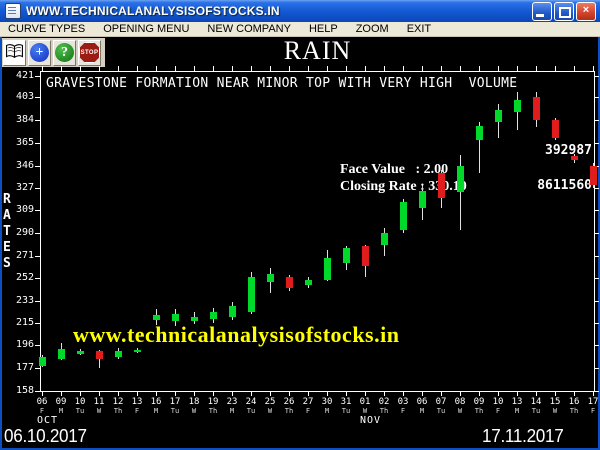  Describe the element at coordinates (24, 301) in the screenshot. I see `y-axis-label: 233` at that location.